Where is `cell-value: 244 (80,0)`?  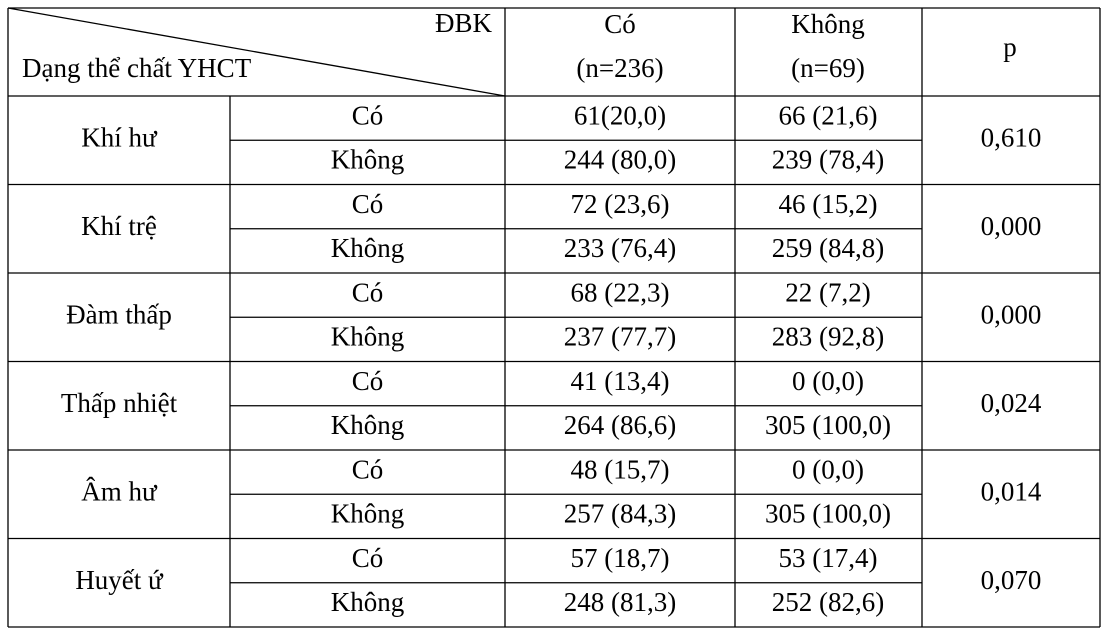 cell-value: 244 (80,0) is located at coordinates (620, 160).